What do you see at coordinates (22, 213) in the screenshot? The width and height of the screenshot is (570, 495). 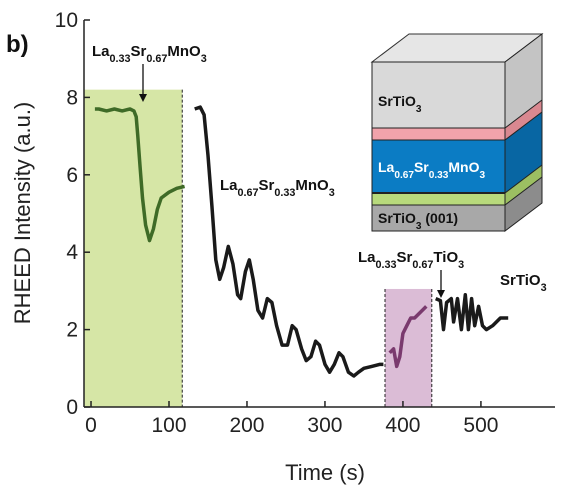 I see `y-axis-title: RHEED Intensity (a.u.)` at bounding box center [22, 213].